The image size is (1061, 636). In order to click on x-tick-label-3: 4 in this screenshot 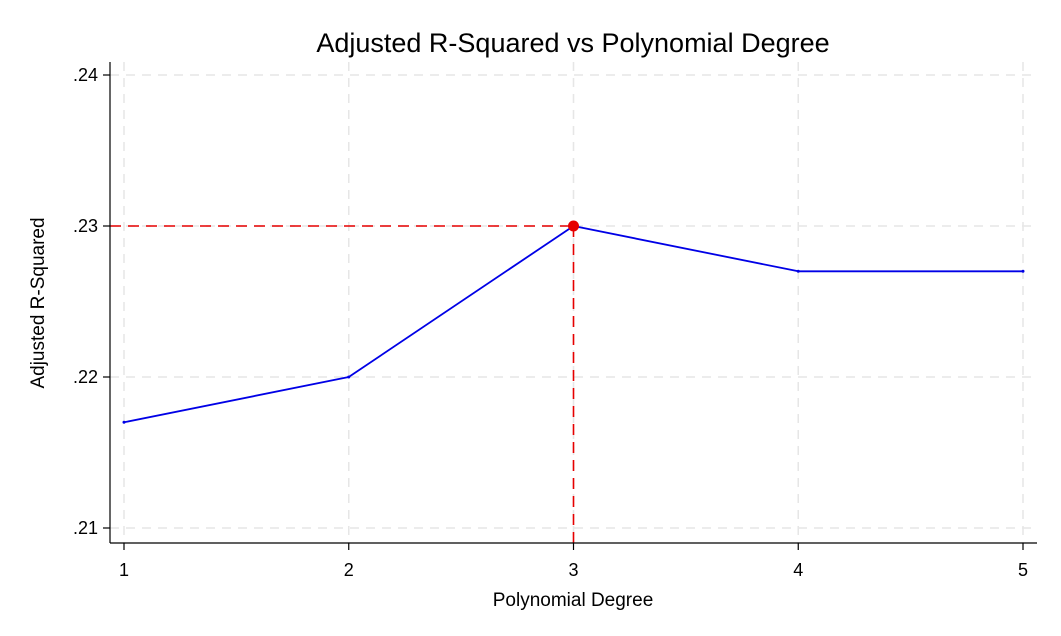, I will do `click(798, 570)`.